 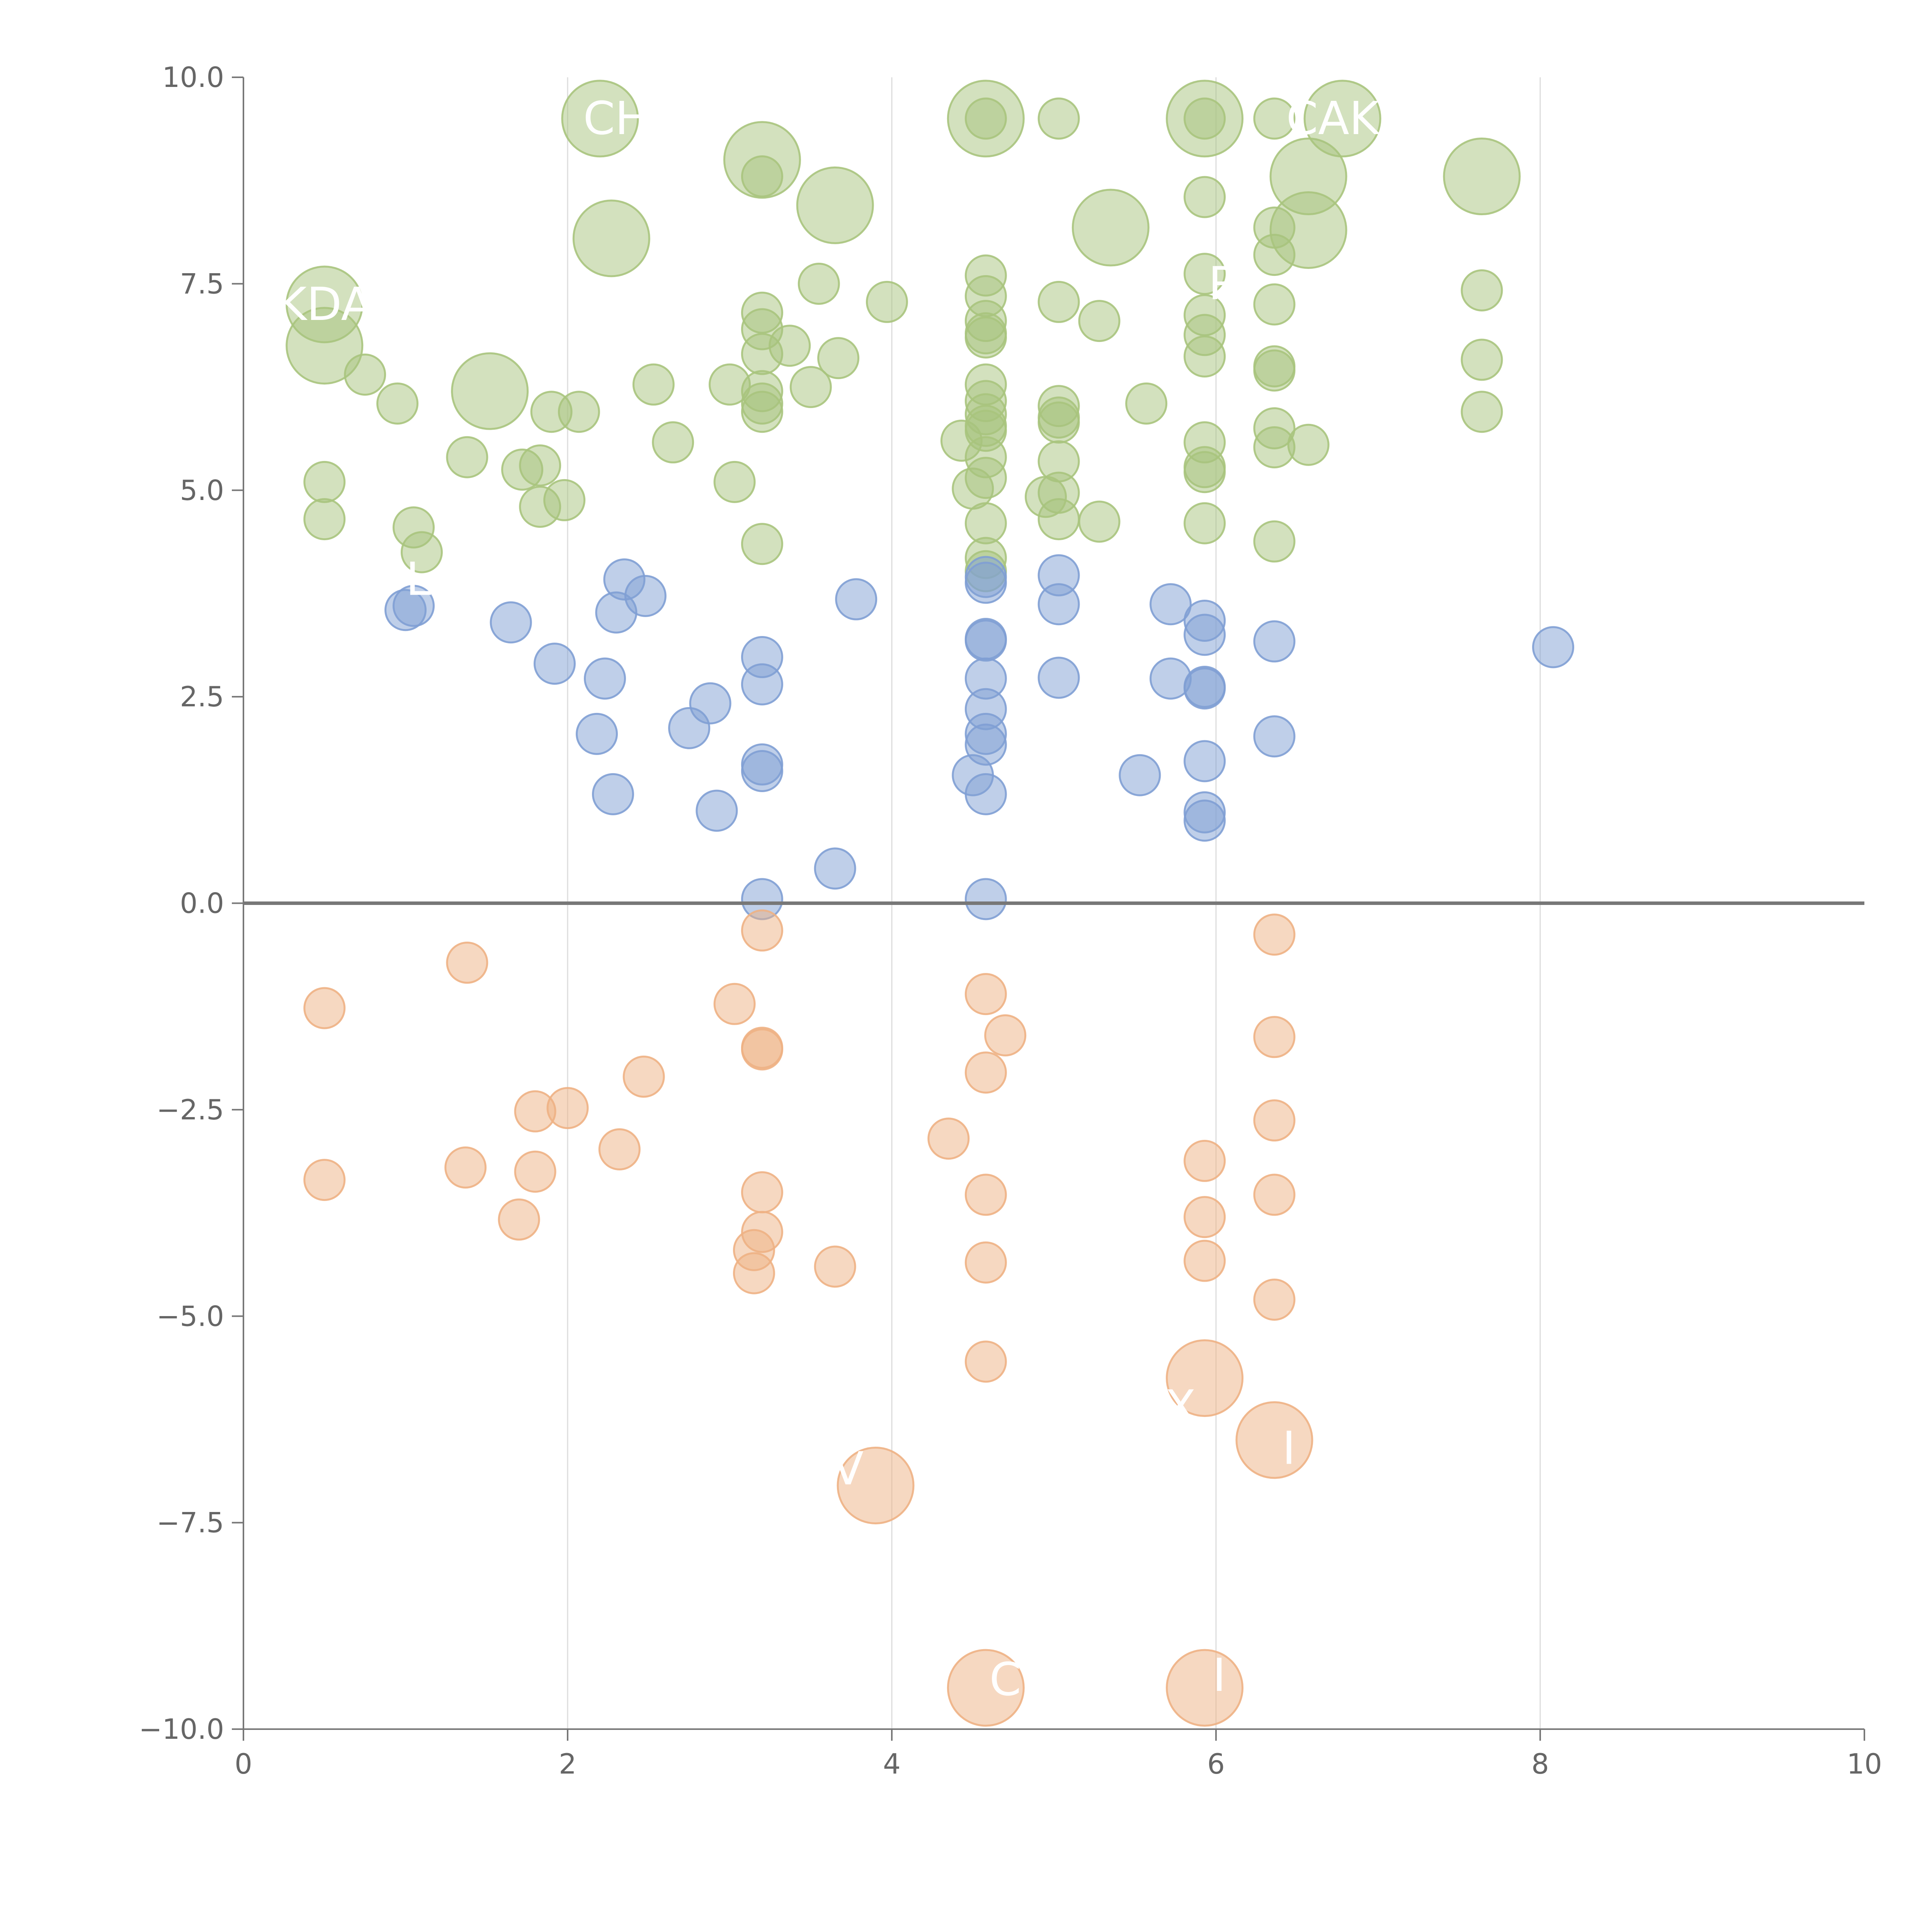 I want to click on x-tick-label: 0, so click(x=244, y=1764).